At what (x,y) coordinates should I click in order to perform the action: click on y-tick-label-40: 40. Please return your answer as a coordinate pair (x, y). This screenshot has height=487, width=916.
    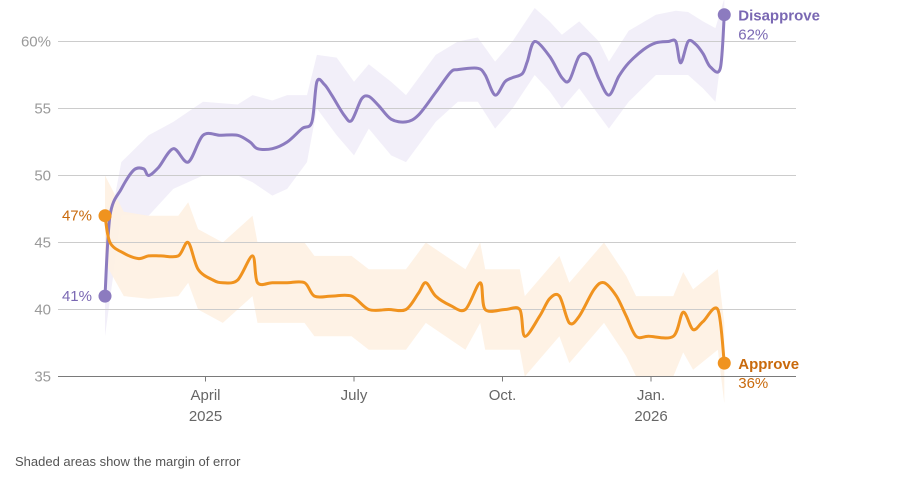
    Looking at the image, I should click on (42, 310).